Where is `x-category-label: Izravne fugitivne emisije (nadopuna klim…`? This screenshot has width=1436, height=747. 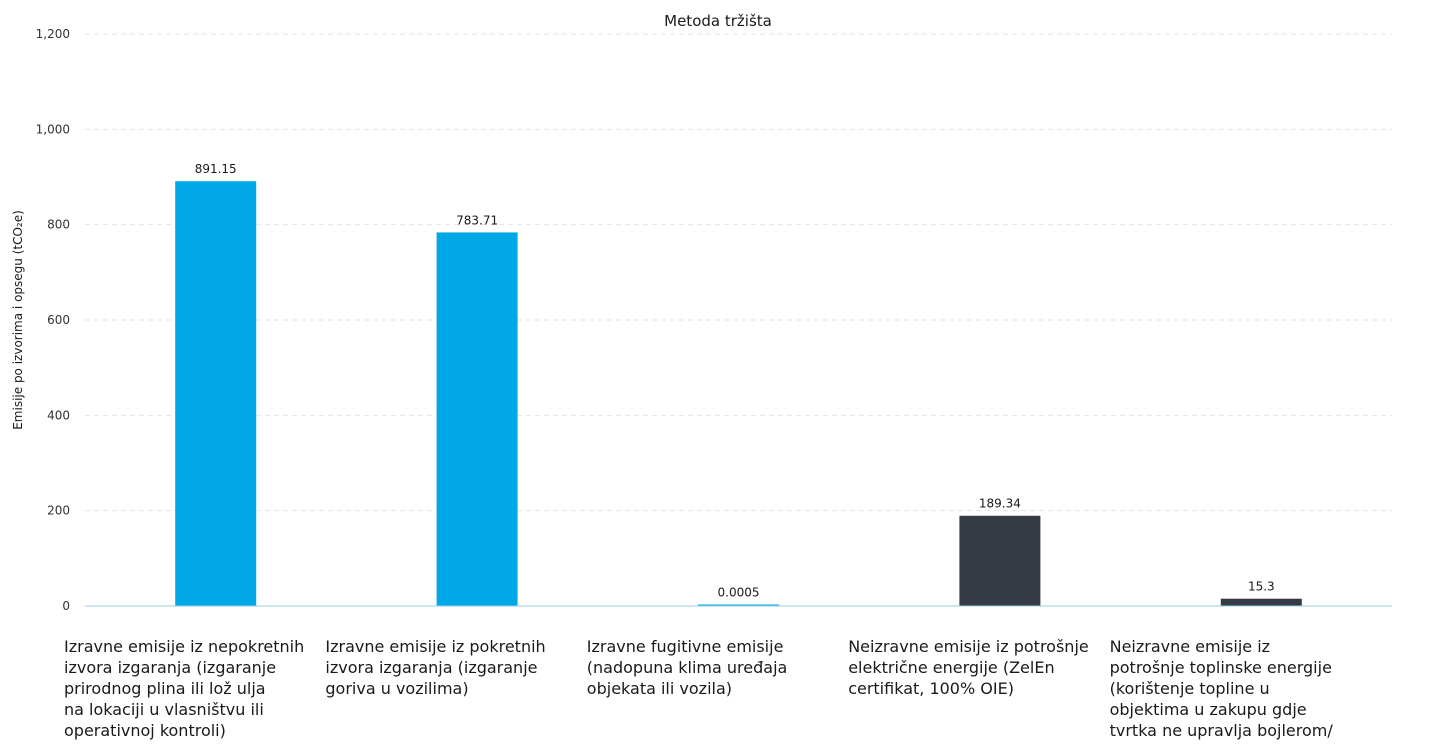
x-category-label: Izravne fugitivne emisije (nadopuna klim… is located at coordinates (687, 667).